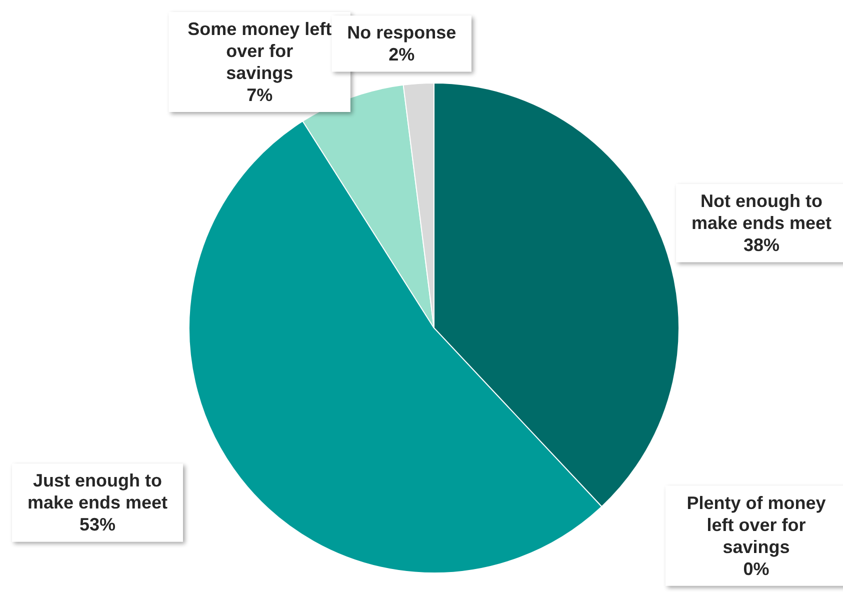 Image resolution: width=843 pixels, height=602 pixels. I want to click on category-label: Plenty of money left over for savings, so click(756, 524).